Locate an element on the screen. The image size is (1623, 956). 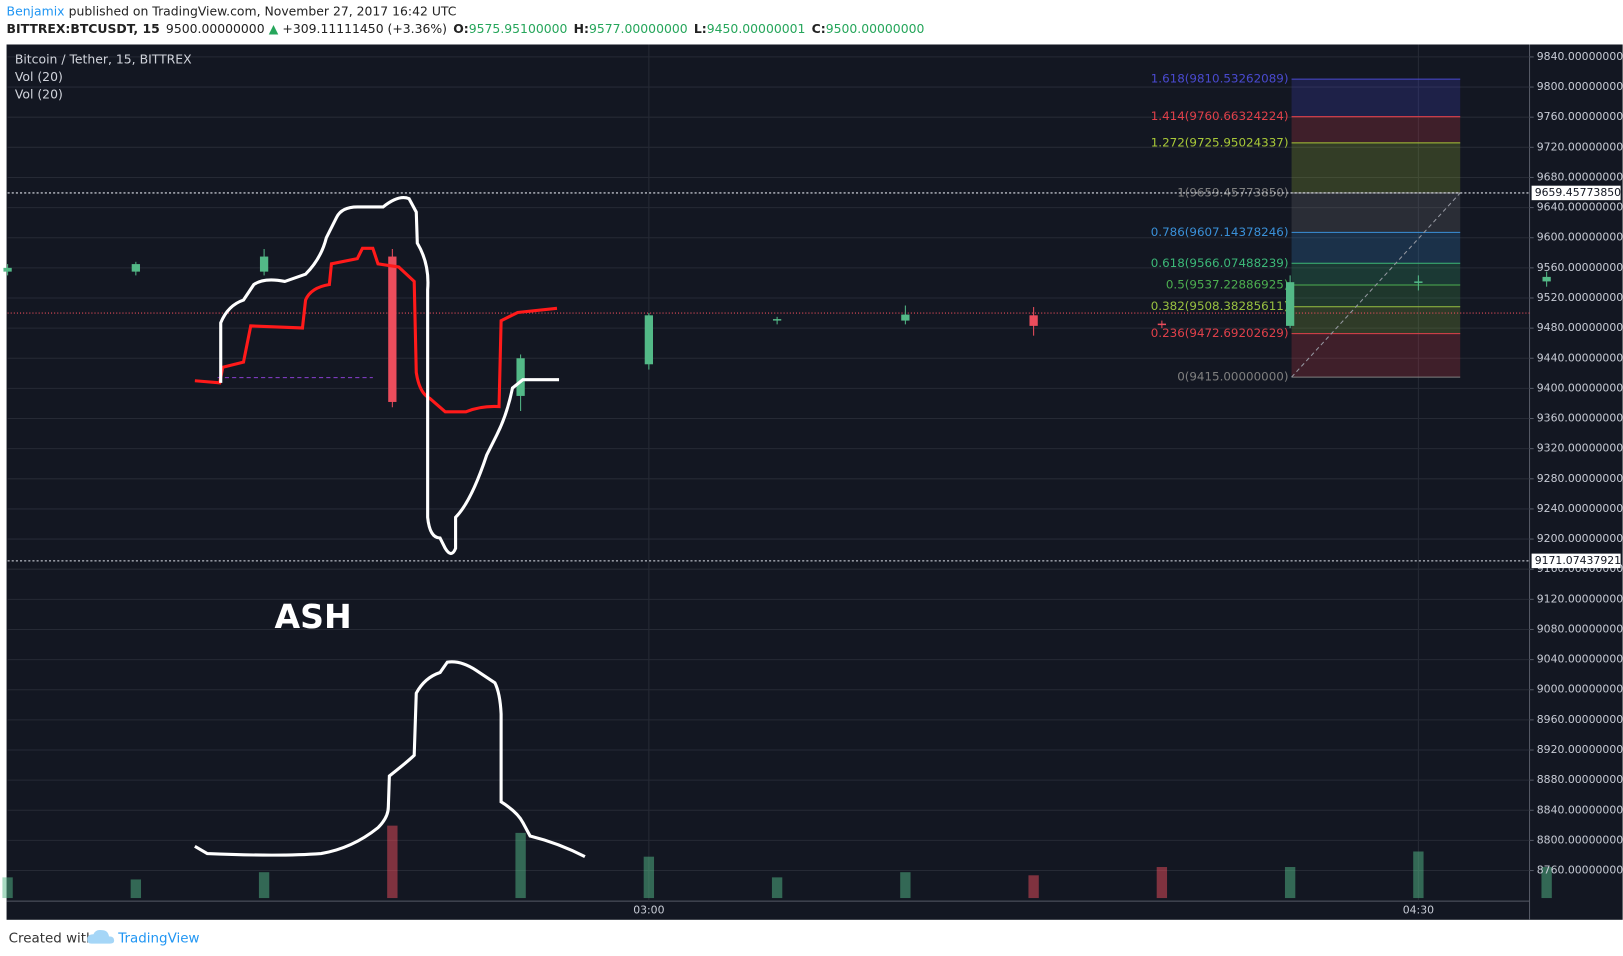
y-tick-label: 9480.00000000 is located at coordinates (1580, 327).